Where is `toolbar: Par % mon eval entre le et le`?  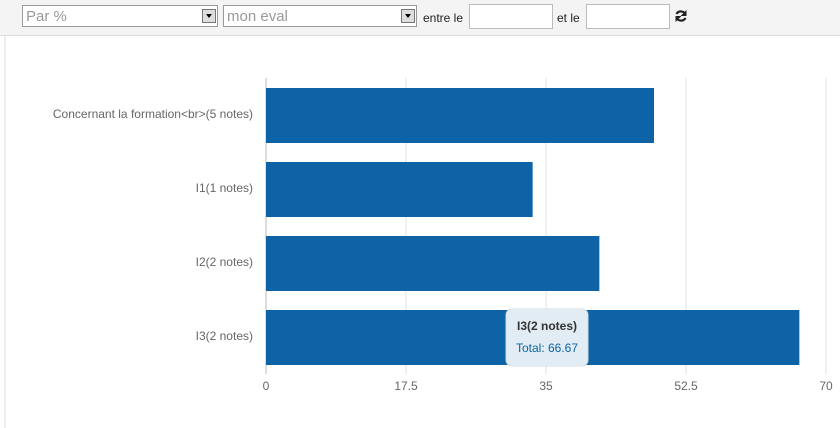
toolbar: Par % mon eval entre le et le is located at coordinates (420, 18).